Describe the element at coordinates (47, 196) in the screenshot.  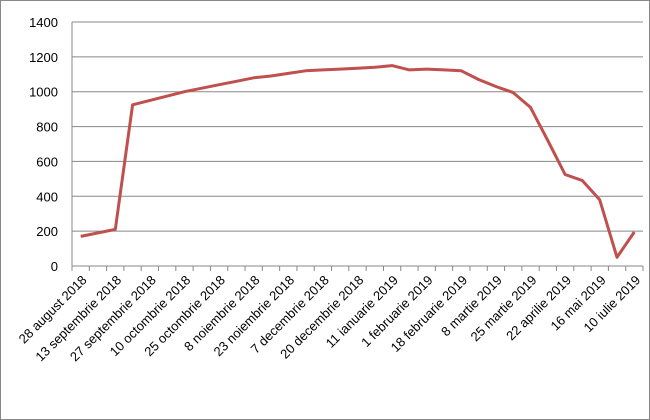
I see `y-tick-label: 400` at that location.